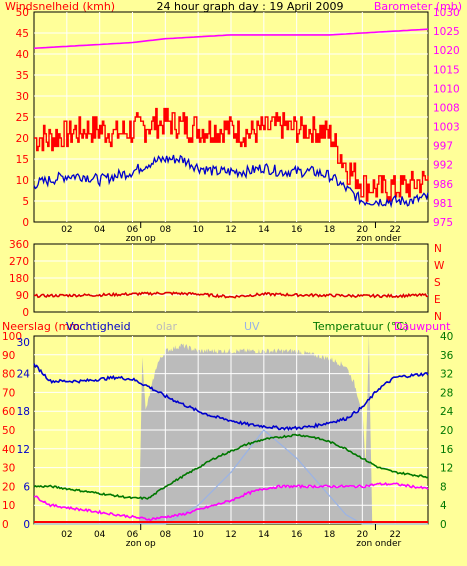 Image resolution: width=467 pixels, height=566 pixels. I want to click on bot-rain-tick: 24, so click(24, 375).